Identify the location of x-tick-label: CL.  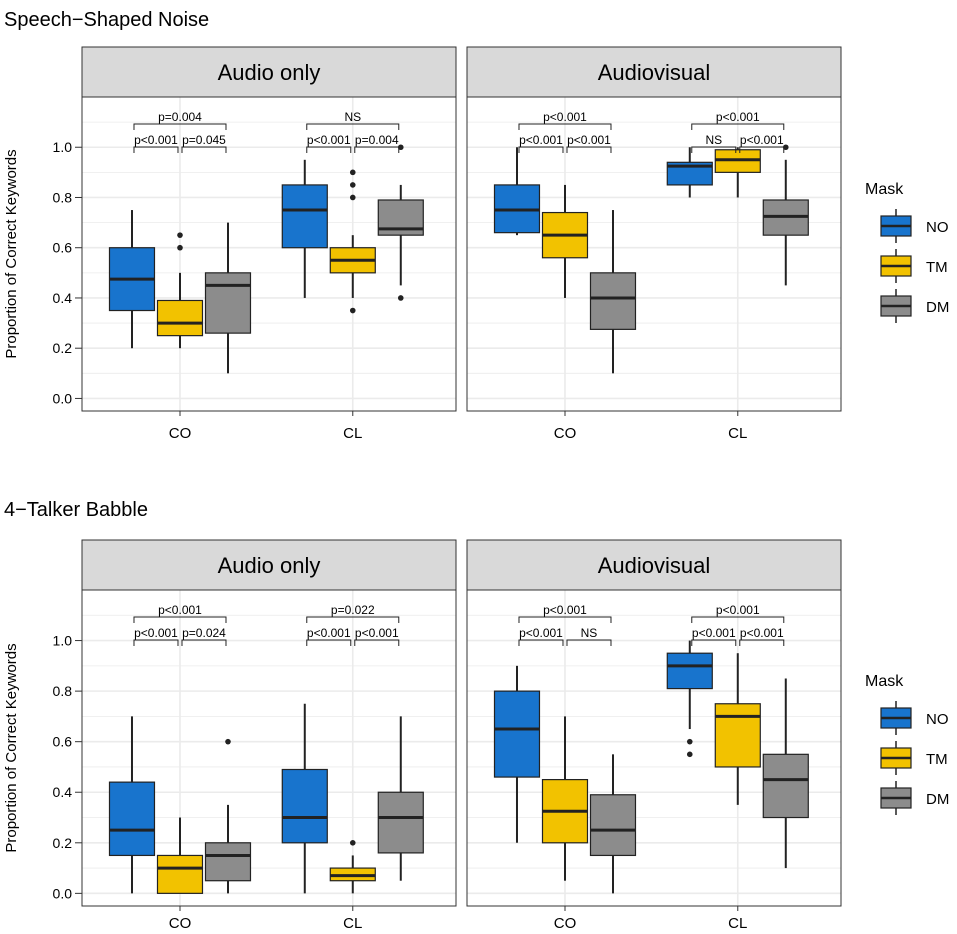
(737, 923).